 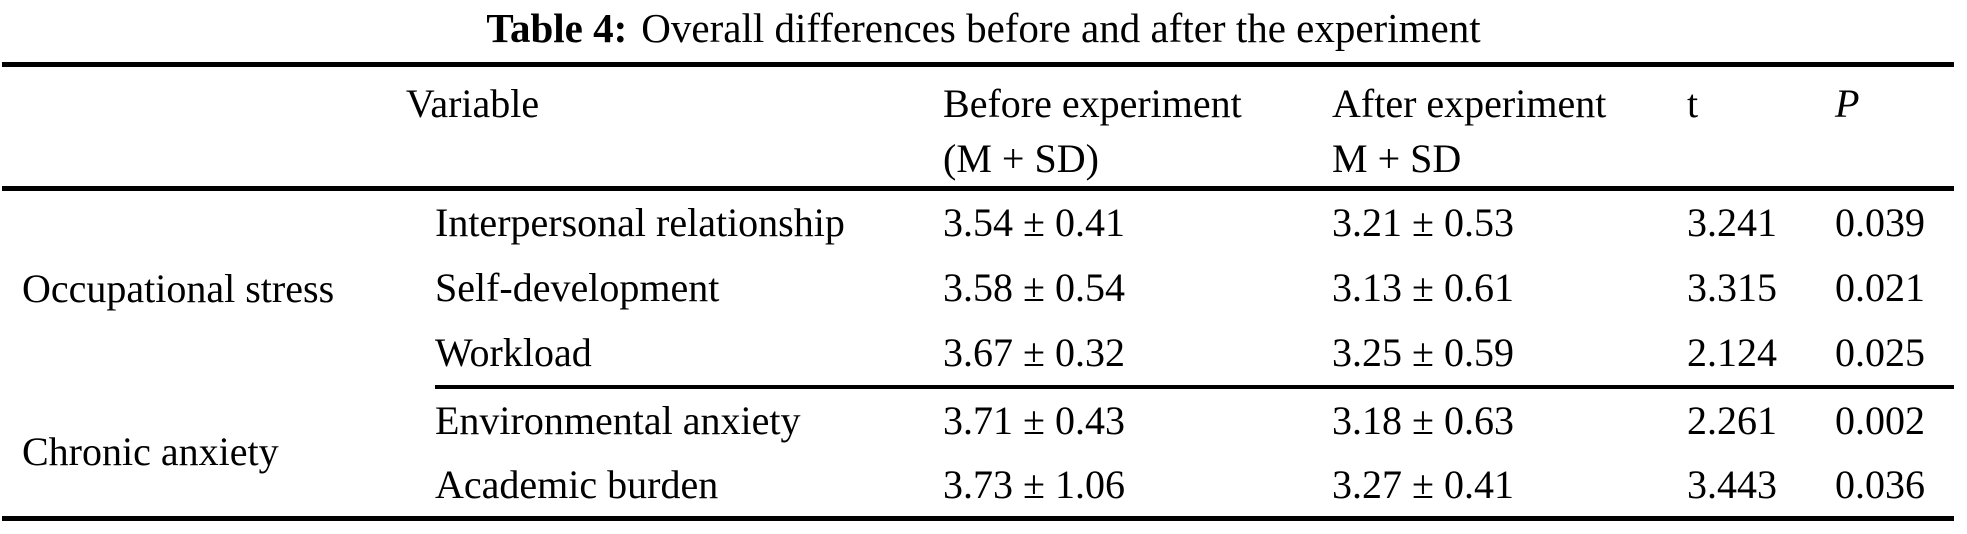 I want to click on cell-p: 0.039, so click(x=1880, y=223).